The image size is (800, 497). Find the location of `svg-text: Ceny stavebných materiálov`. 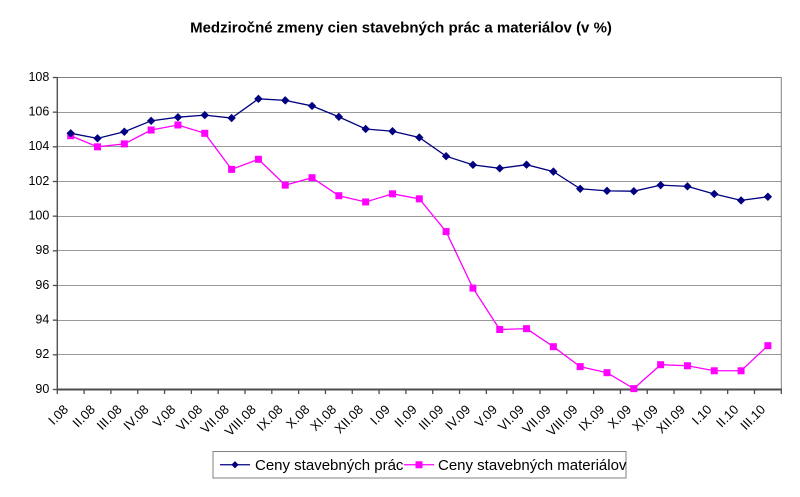

svg-text: Ceny stavebných materiálov is located at coordinates (532, 465).